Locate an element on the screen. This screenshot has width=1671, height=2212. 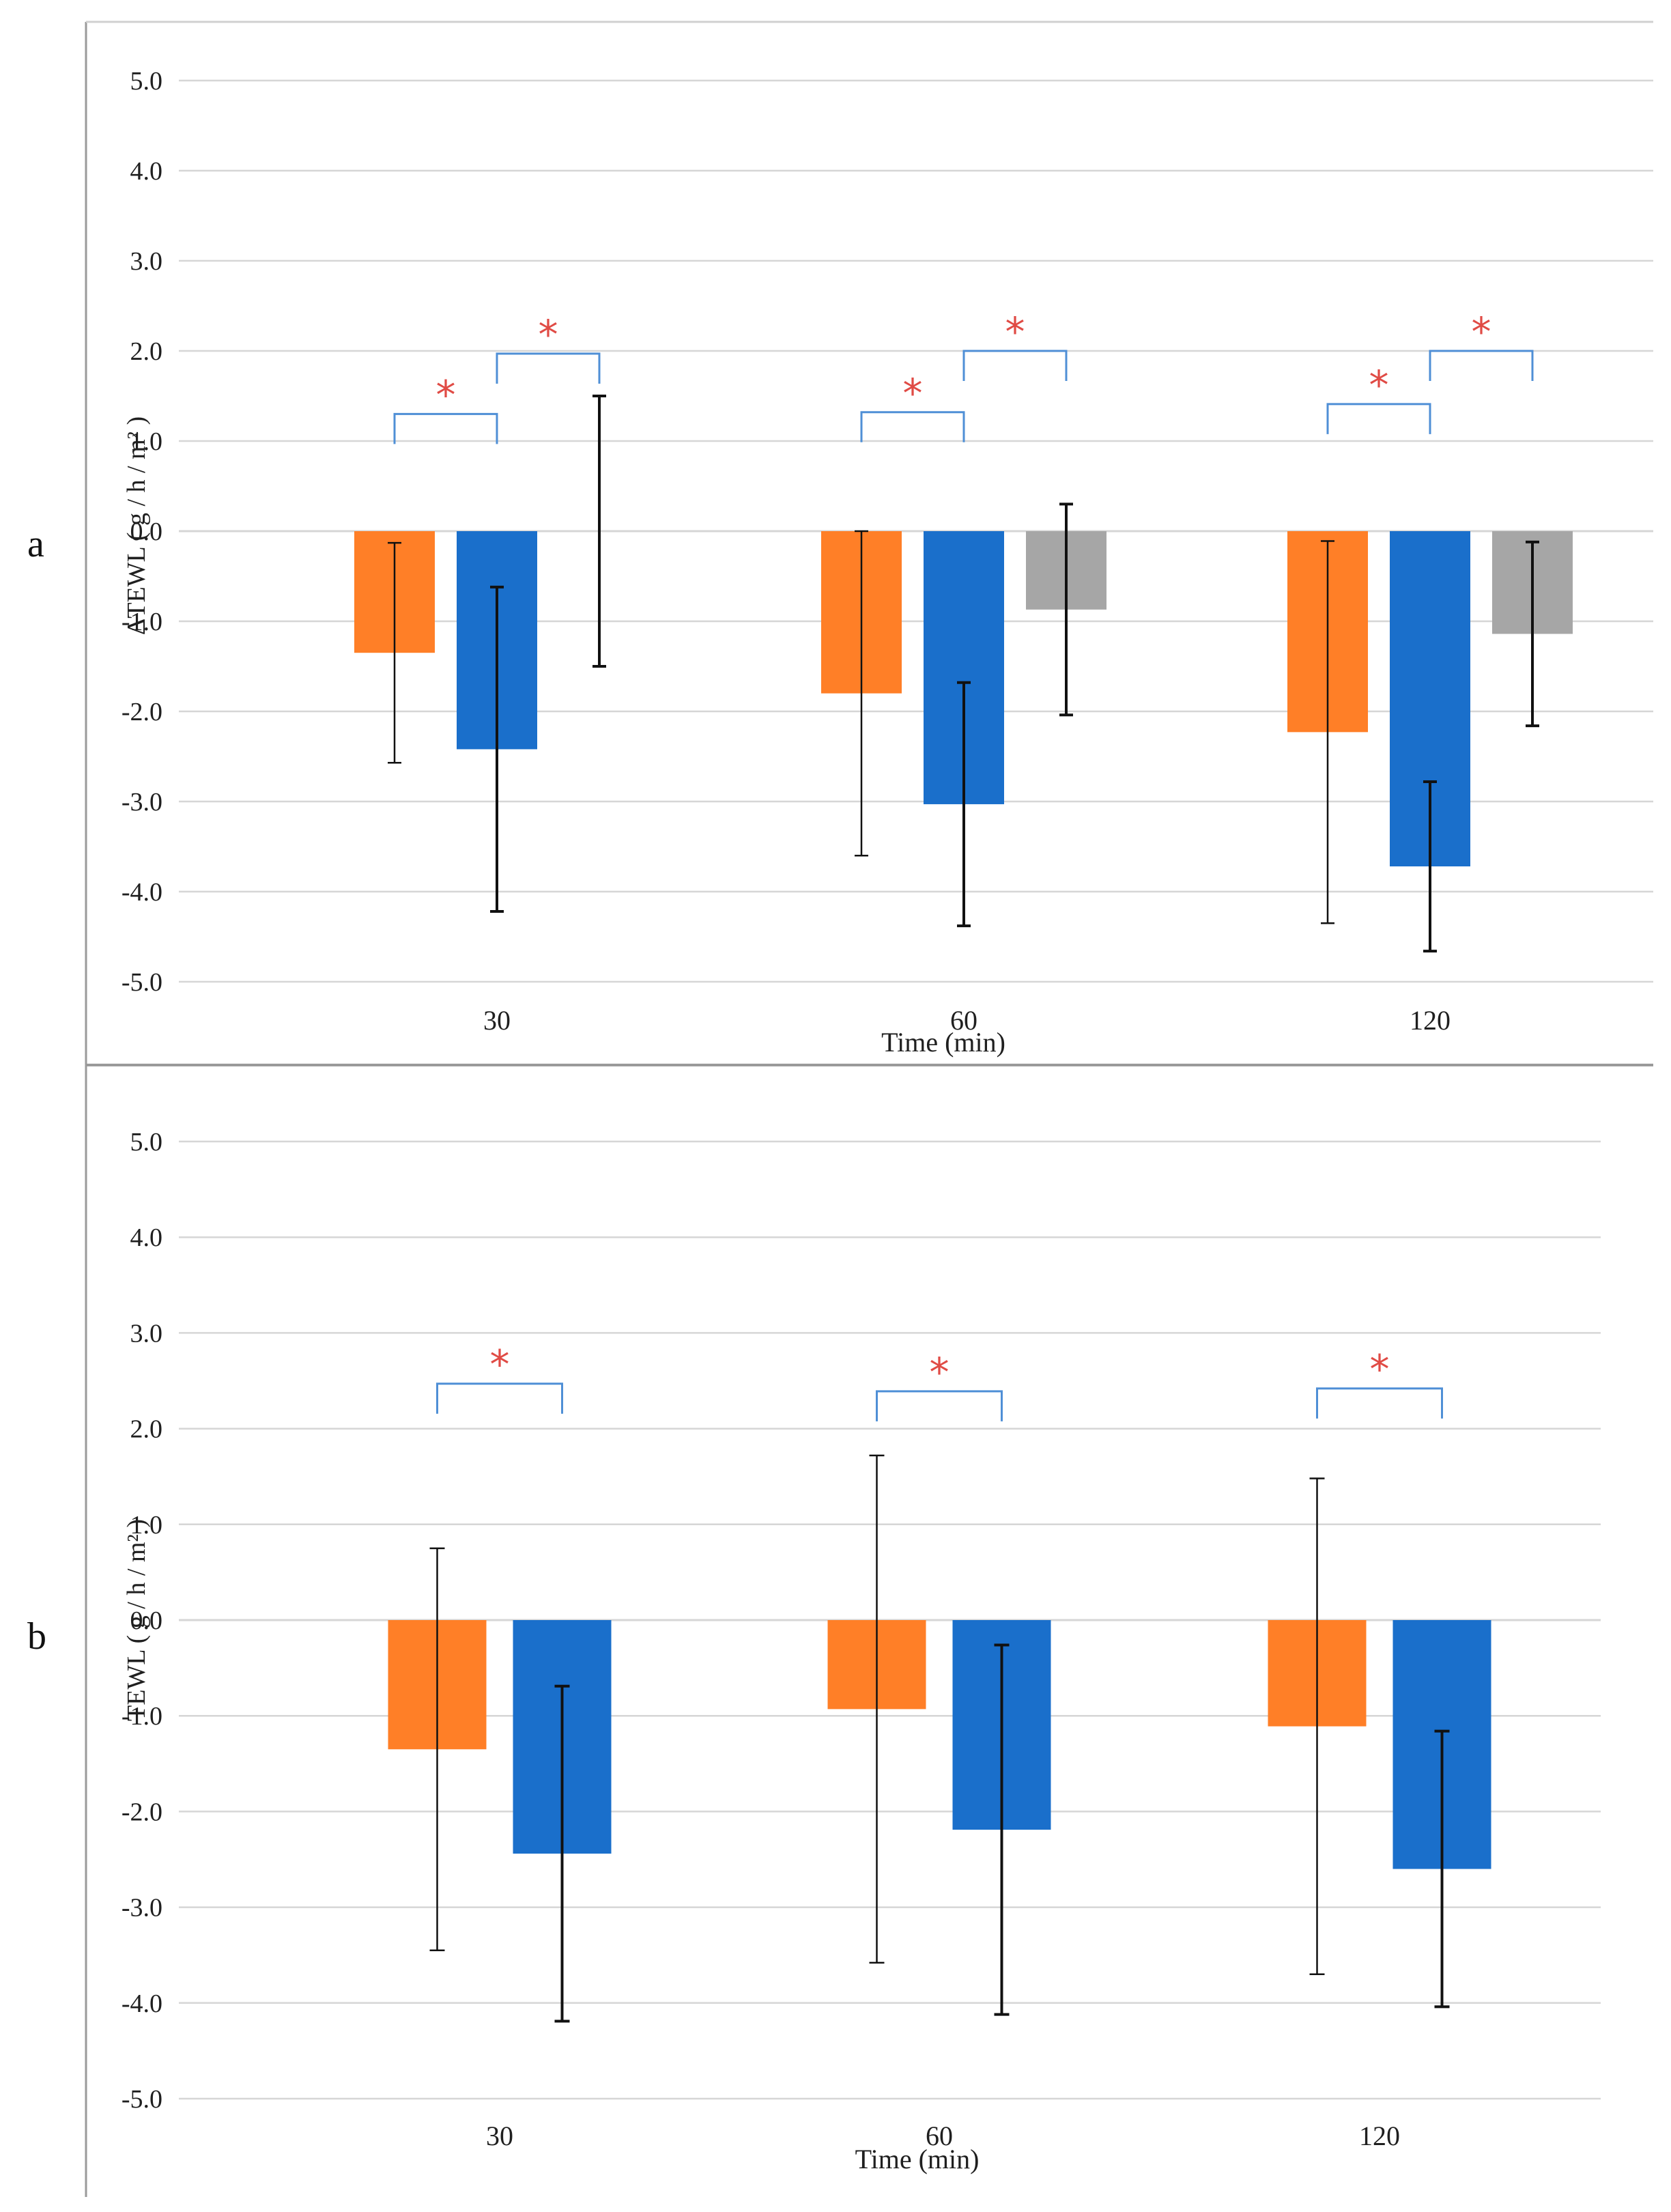
y-axis-title: TEWL ( g / h / m² ) is located at coordinates (136, 1620).